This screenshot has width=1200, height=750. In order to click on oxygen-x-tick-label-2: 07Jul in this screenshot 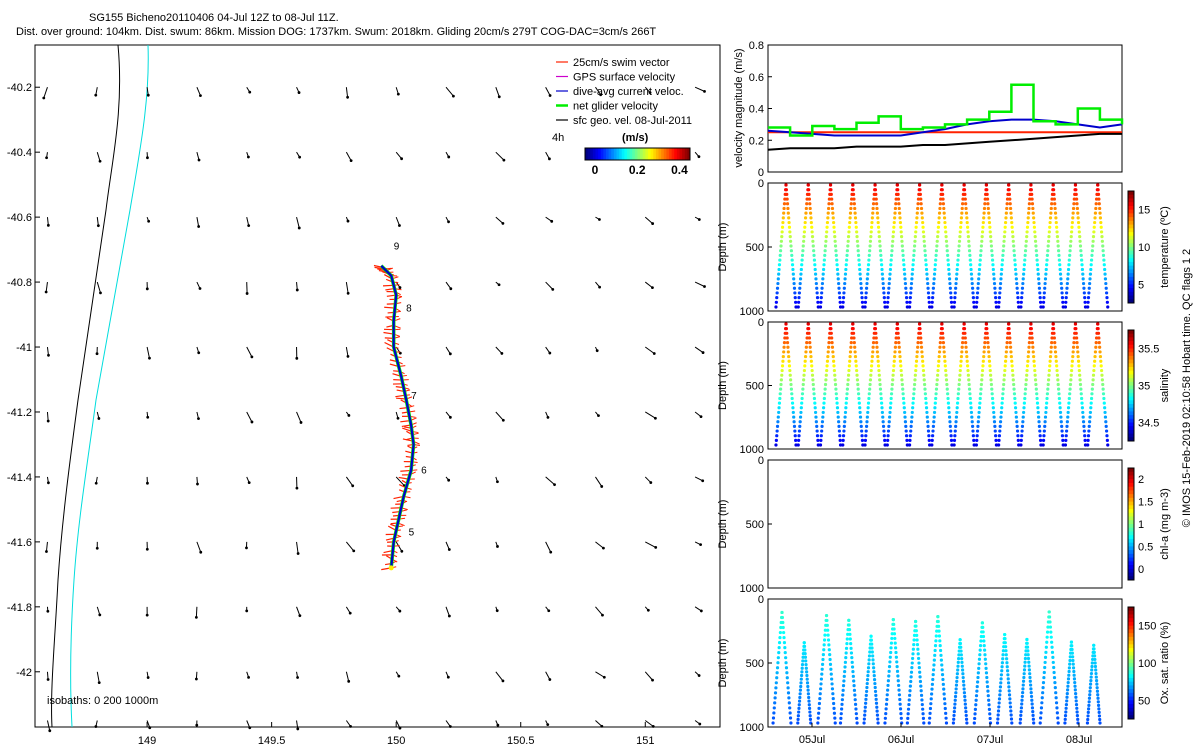, I will do `click(990, 740)`.